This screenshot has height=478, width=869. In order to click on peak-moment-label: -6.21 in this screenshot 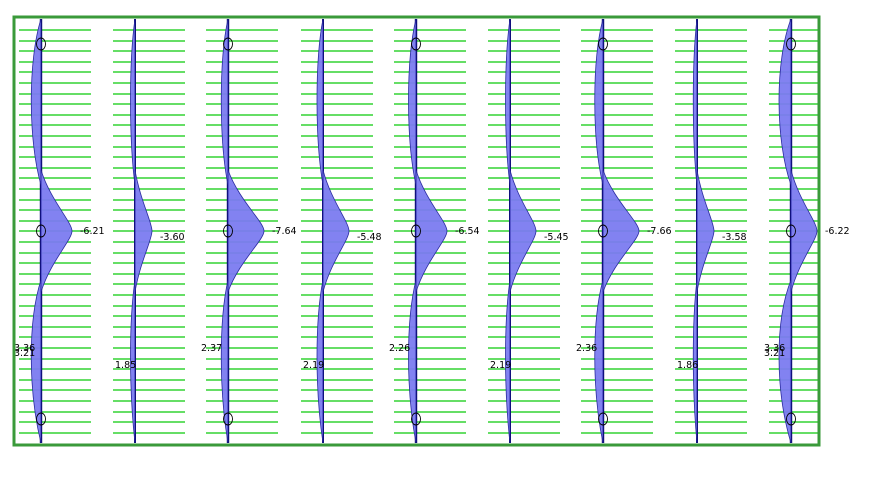, I will do `click(92, 231)`.